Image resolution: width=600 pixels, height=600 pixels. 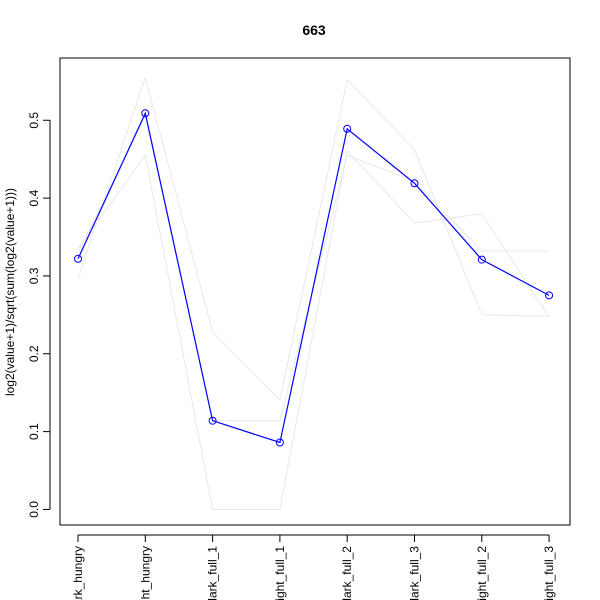 I want to click on y-tick-label: 0.3, so click(x=34, y=275).